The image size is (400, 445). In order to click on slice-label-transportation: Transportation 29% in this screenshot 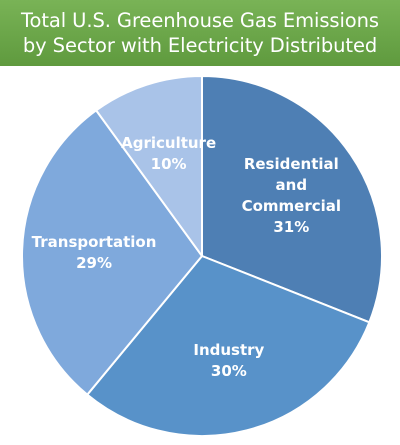, I will do `click(94, 252)`.